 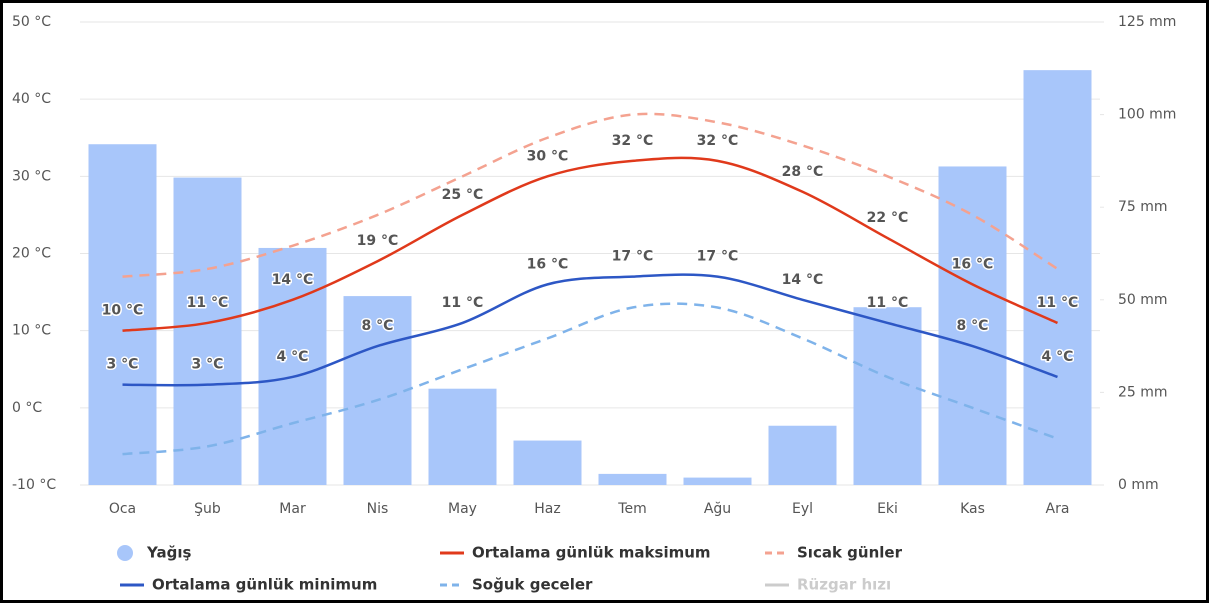 I want to click on x-tick-label: Kas, so click(x=972, y=509).